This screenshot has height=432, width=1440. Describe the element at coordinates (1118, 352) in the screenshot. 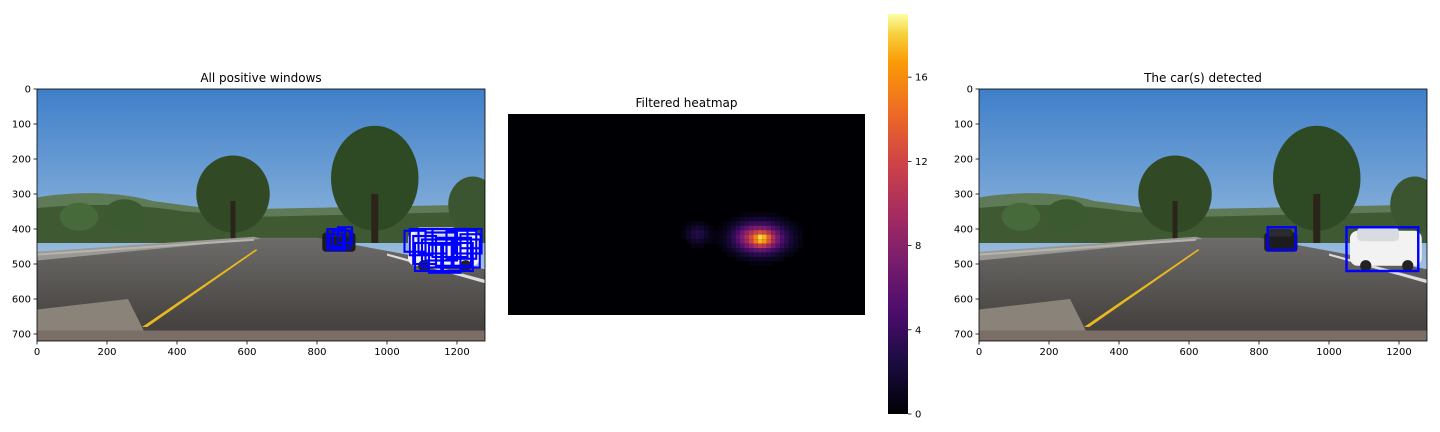

I see `x-tick-label: 400` at that location.